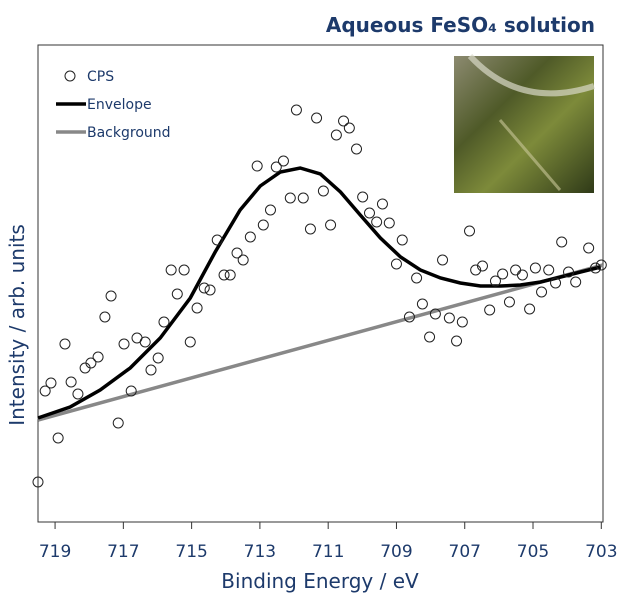 The image size is (620, 599). I want to click on chart-title: Aqueous FeSO₄ solution, so click(460, 25).